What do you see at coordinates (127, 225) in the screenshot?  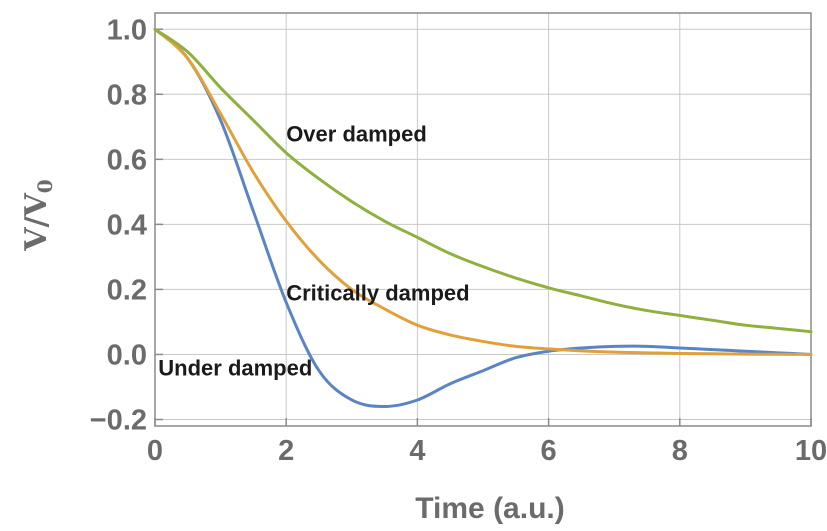 I see `y-tick-label: 0.4` at bounding box center [127, 225].